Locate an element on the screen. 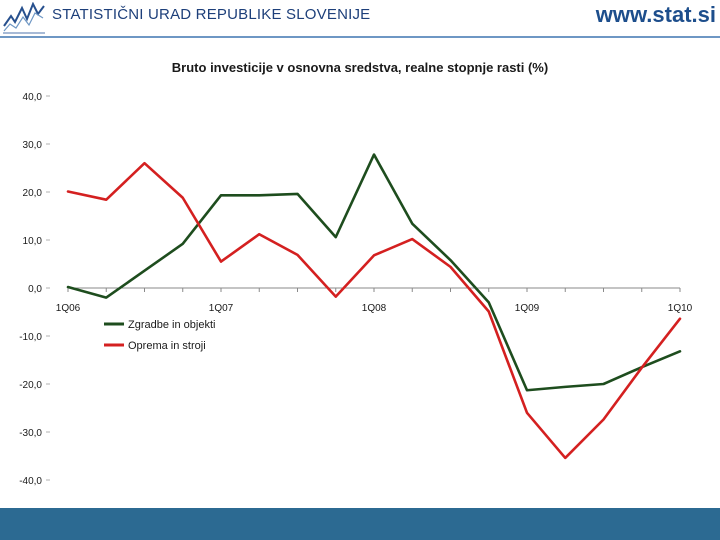  organization-name: STATISTIČNI URAD REPUBLIKE SLOVENIJE is located at coordinates (211, 14).